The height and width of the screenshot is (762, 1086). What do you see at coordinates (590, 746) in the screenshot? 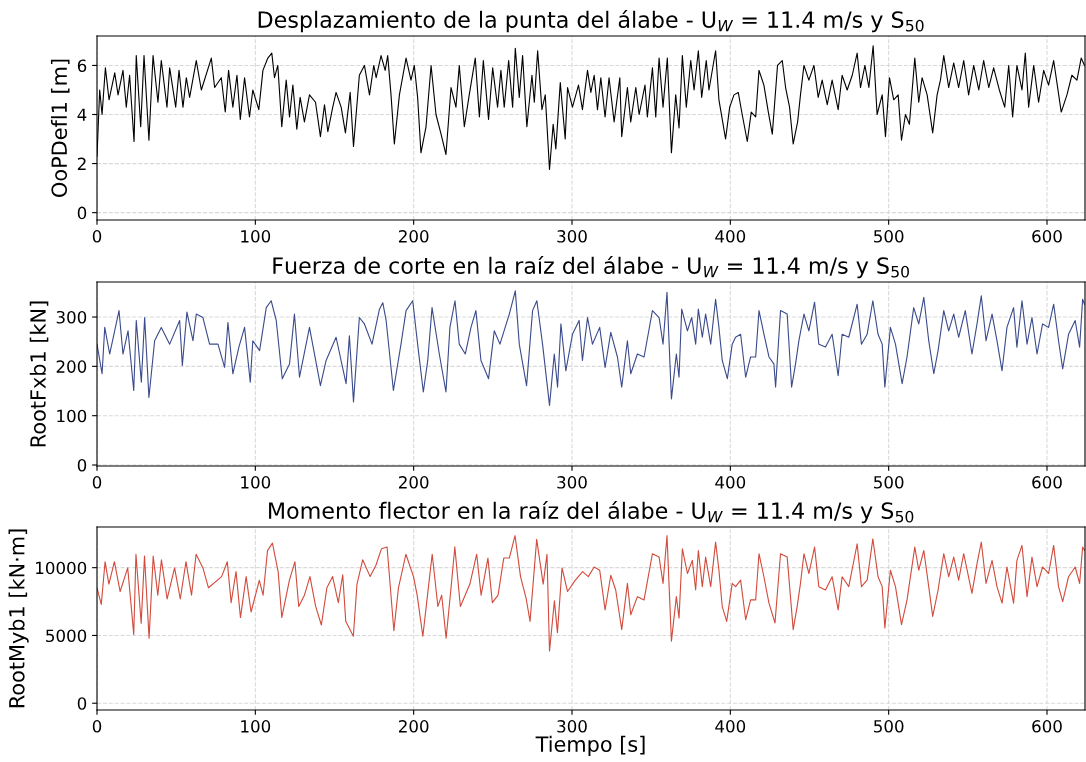
I see `x-axis-title: Tiempo [s]` at bounding box center [590, 746].